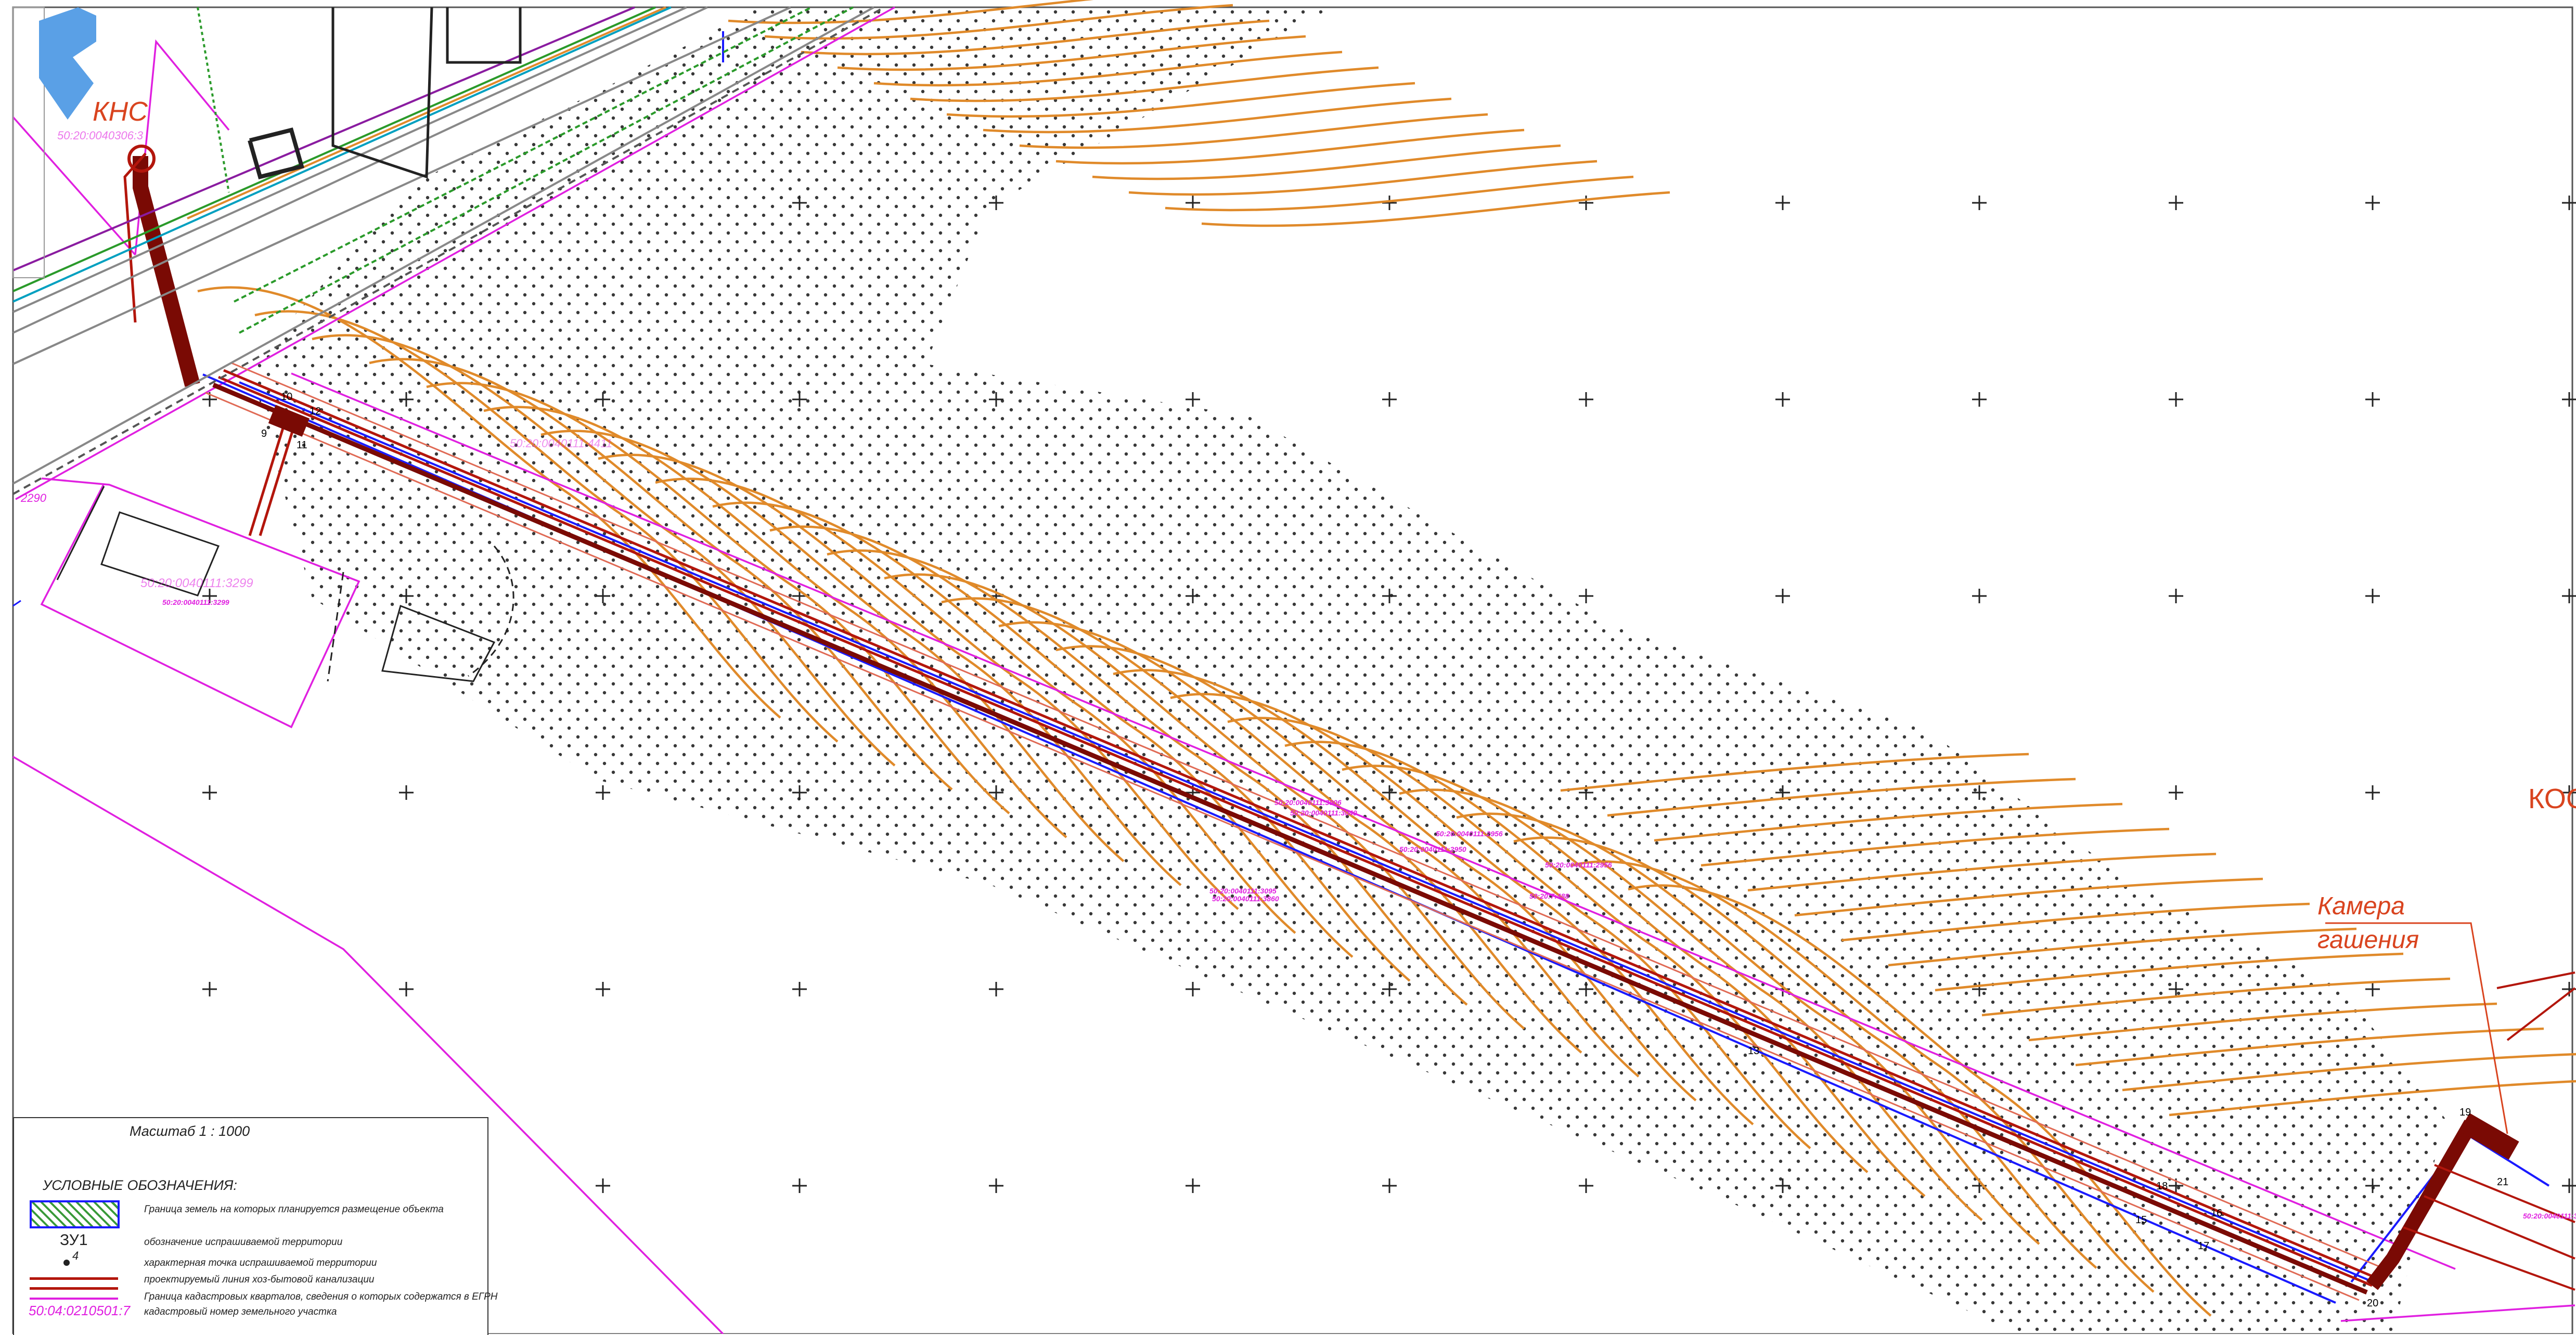  What do you see at coordinates (2373, 1303) in the screenshot?
I see `boundary-point-number: 20` at bounding box center [2373, 1303].